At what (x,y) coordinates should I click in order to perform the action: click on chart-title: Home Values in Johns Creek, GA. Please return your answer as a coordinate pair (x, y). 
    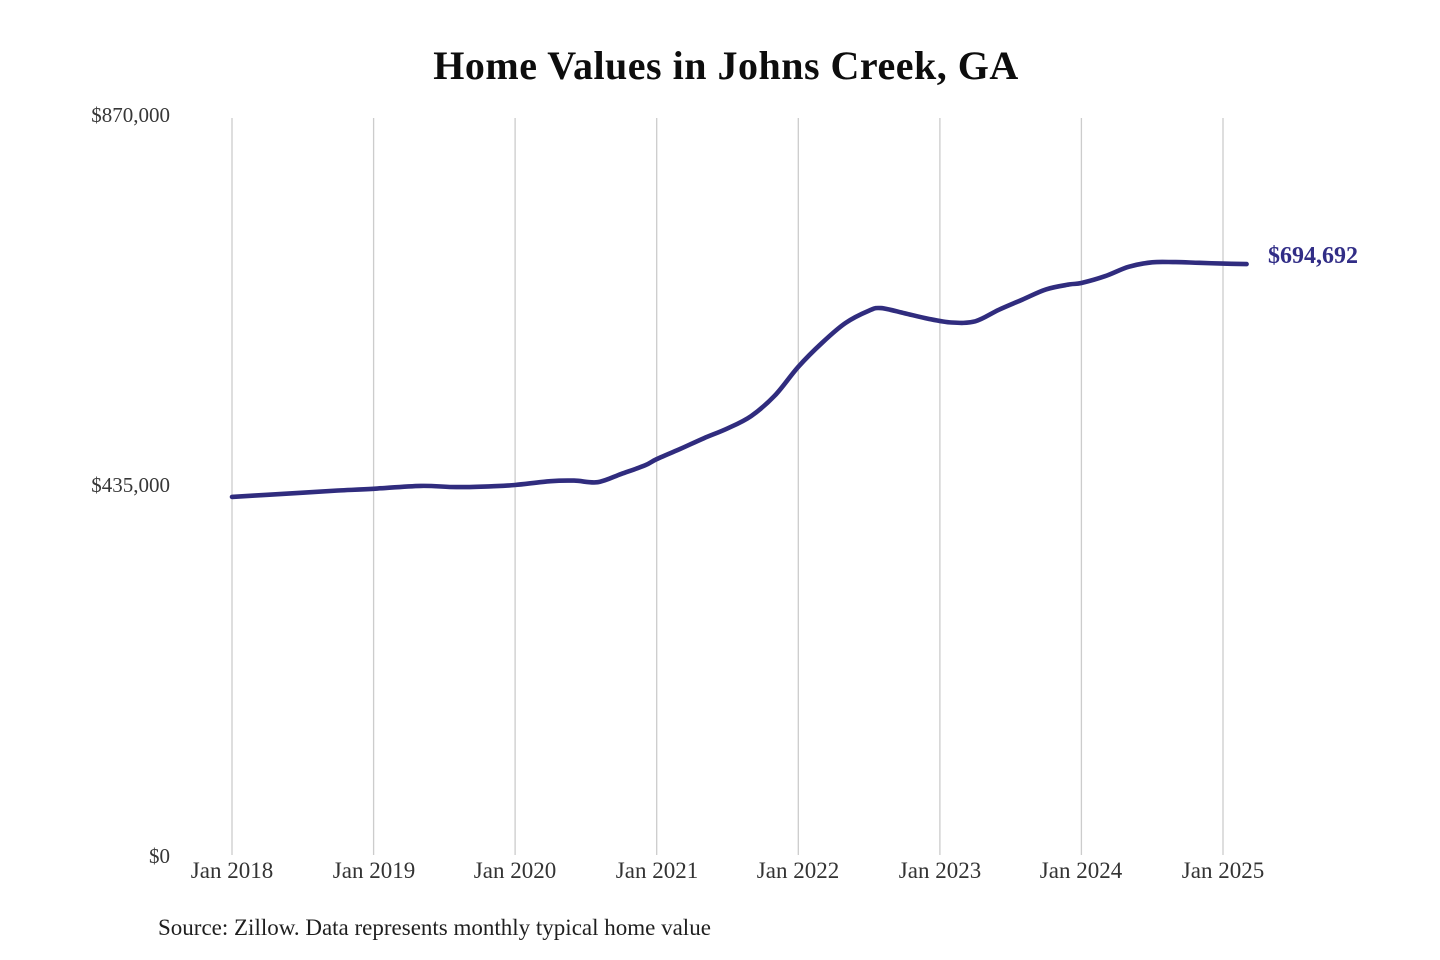
    Looking at the image, I should click on (726, 65).